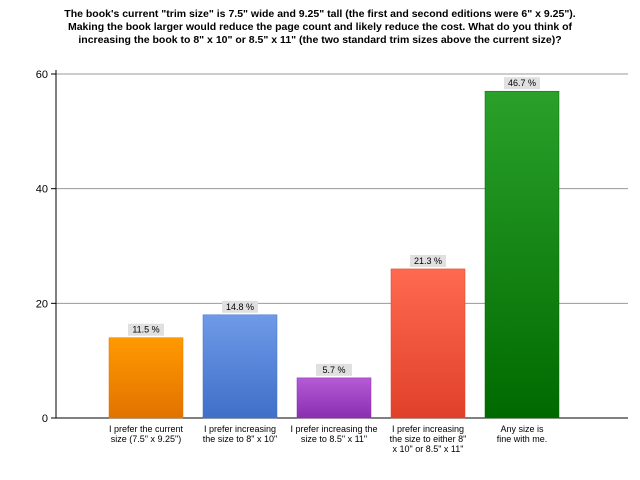 The width and height of the screenshot is (640, 480). I want to click on category-label: Any size is fine with me., so click(522, 434).